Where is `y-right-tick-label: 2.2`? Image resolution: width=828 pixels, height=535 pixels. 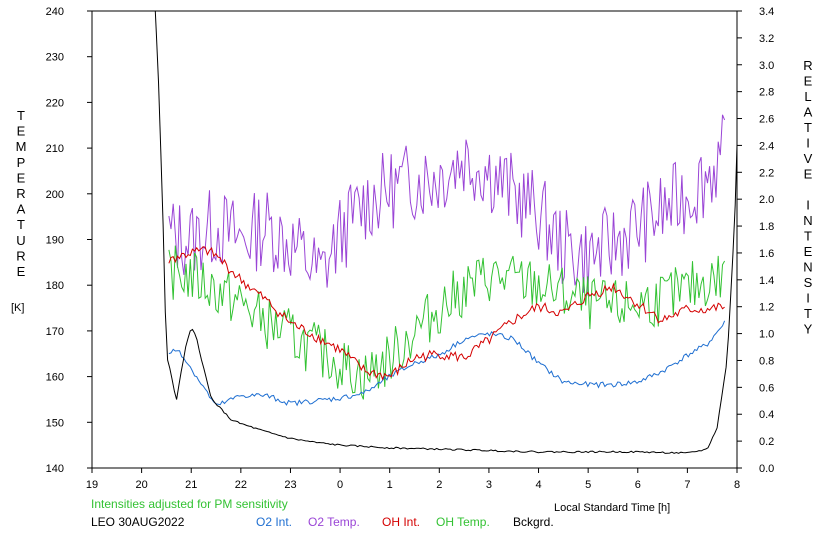
y-right-tick-label: 2.2 is located at coordinates (766, 173).